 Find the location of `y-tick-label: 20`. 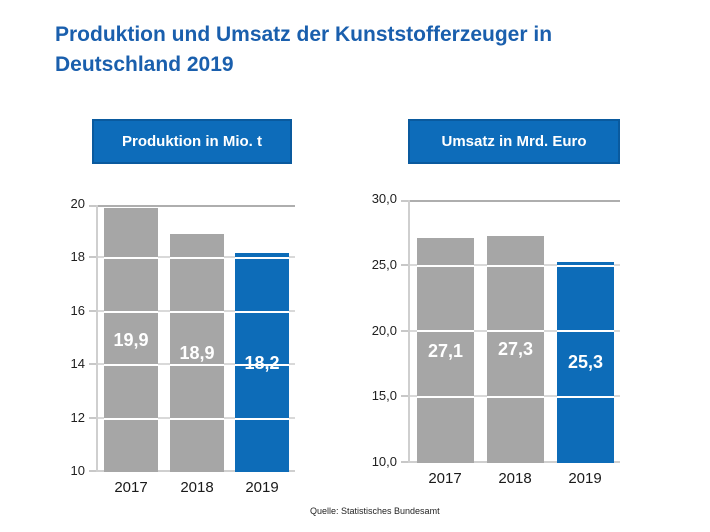

y-tick-label: 20 is located at coordinates (77, 203).